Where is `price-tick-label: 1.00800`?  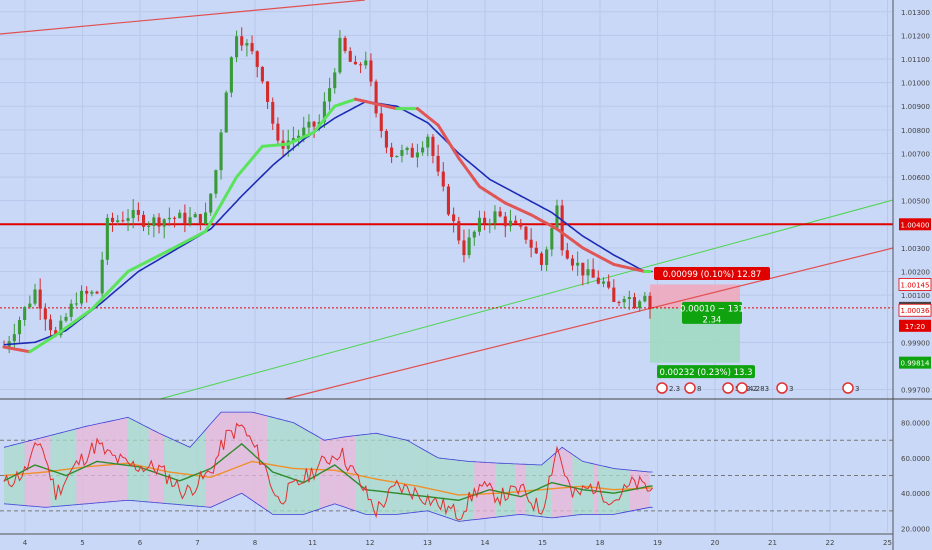
price-tick-label: 1.00800 is located at coordinates (915, 131).